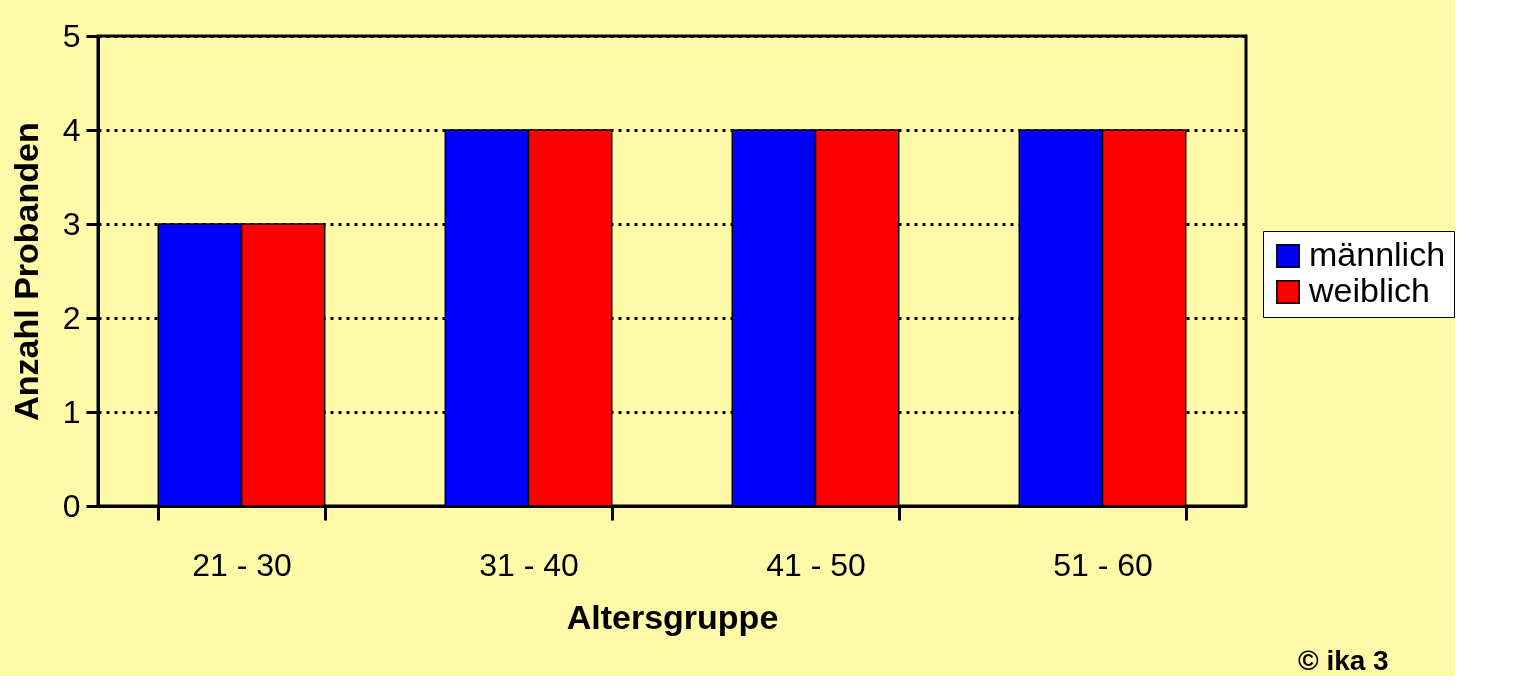 The image size is (1525, 693). Describe the element at coordinates (25, 271) in the screenshot. I see `y-axis-title: Anzahl Probanden` at that location.